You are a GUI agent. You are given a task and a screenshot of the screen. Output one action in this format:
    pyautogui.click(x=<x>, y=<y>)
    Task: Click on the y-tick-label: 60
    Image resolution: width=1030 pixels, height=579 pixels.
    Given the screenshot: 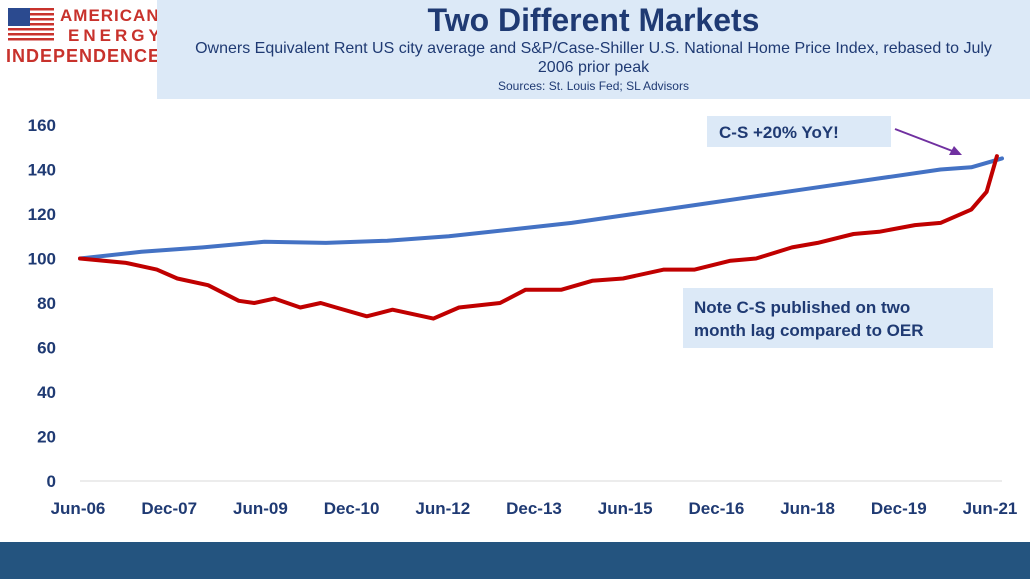 What is the action you would take?
    pyautogui.click(x=46, y=348)
    